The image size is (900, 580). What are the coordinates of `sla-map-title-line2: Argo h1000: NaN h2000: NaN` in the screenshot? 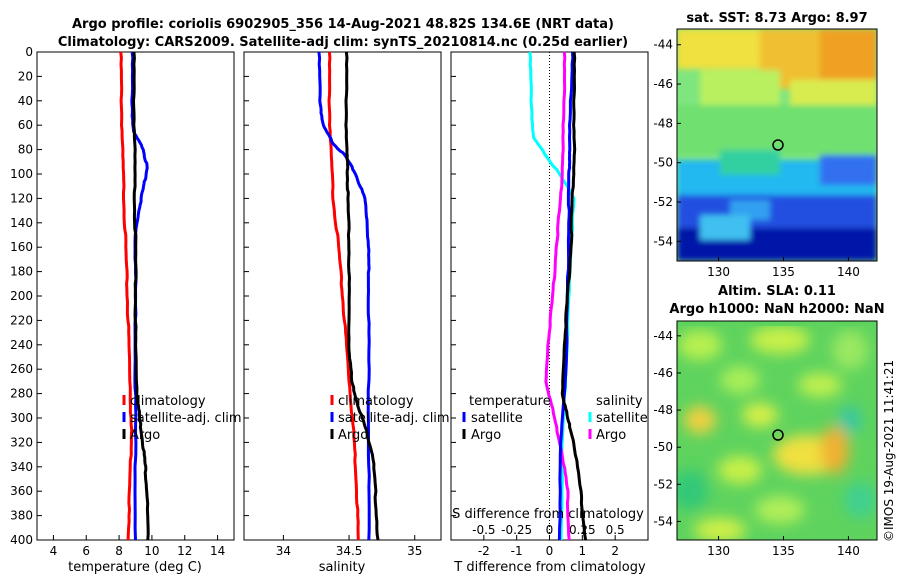 It's located at (776, 309).